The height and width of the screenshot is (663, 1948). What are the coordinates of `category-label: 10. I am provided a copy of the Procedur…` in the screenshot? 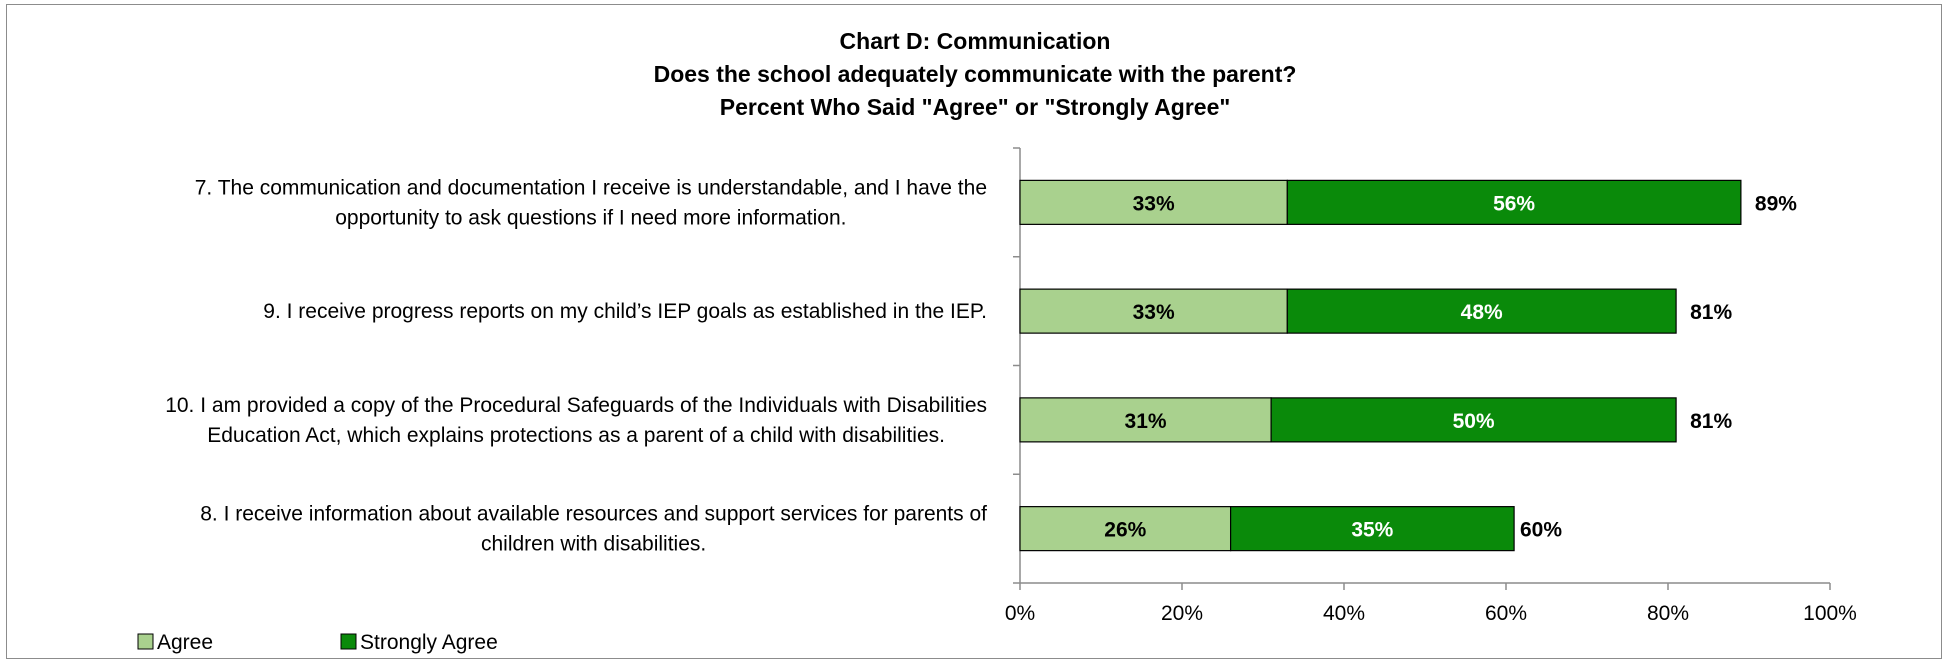 It's located at (576, 420).